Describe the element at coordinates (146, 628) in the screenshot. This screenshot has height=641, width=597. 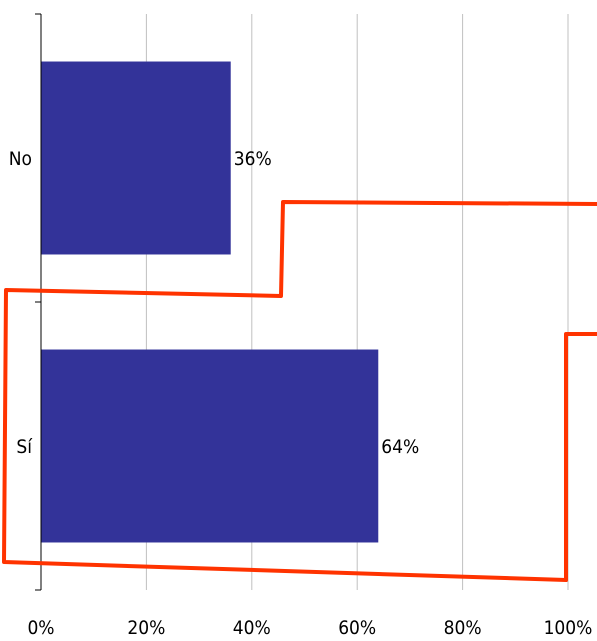
I see `x-tick-label: 20%` at that location.